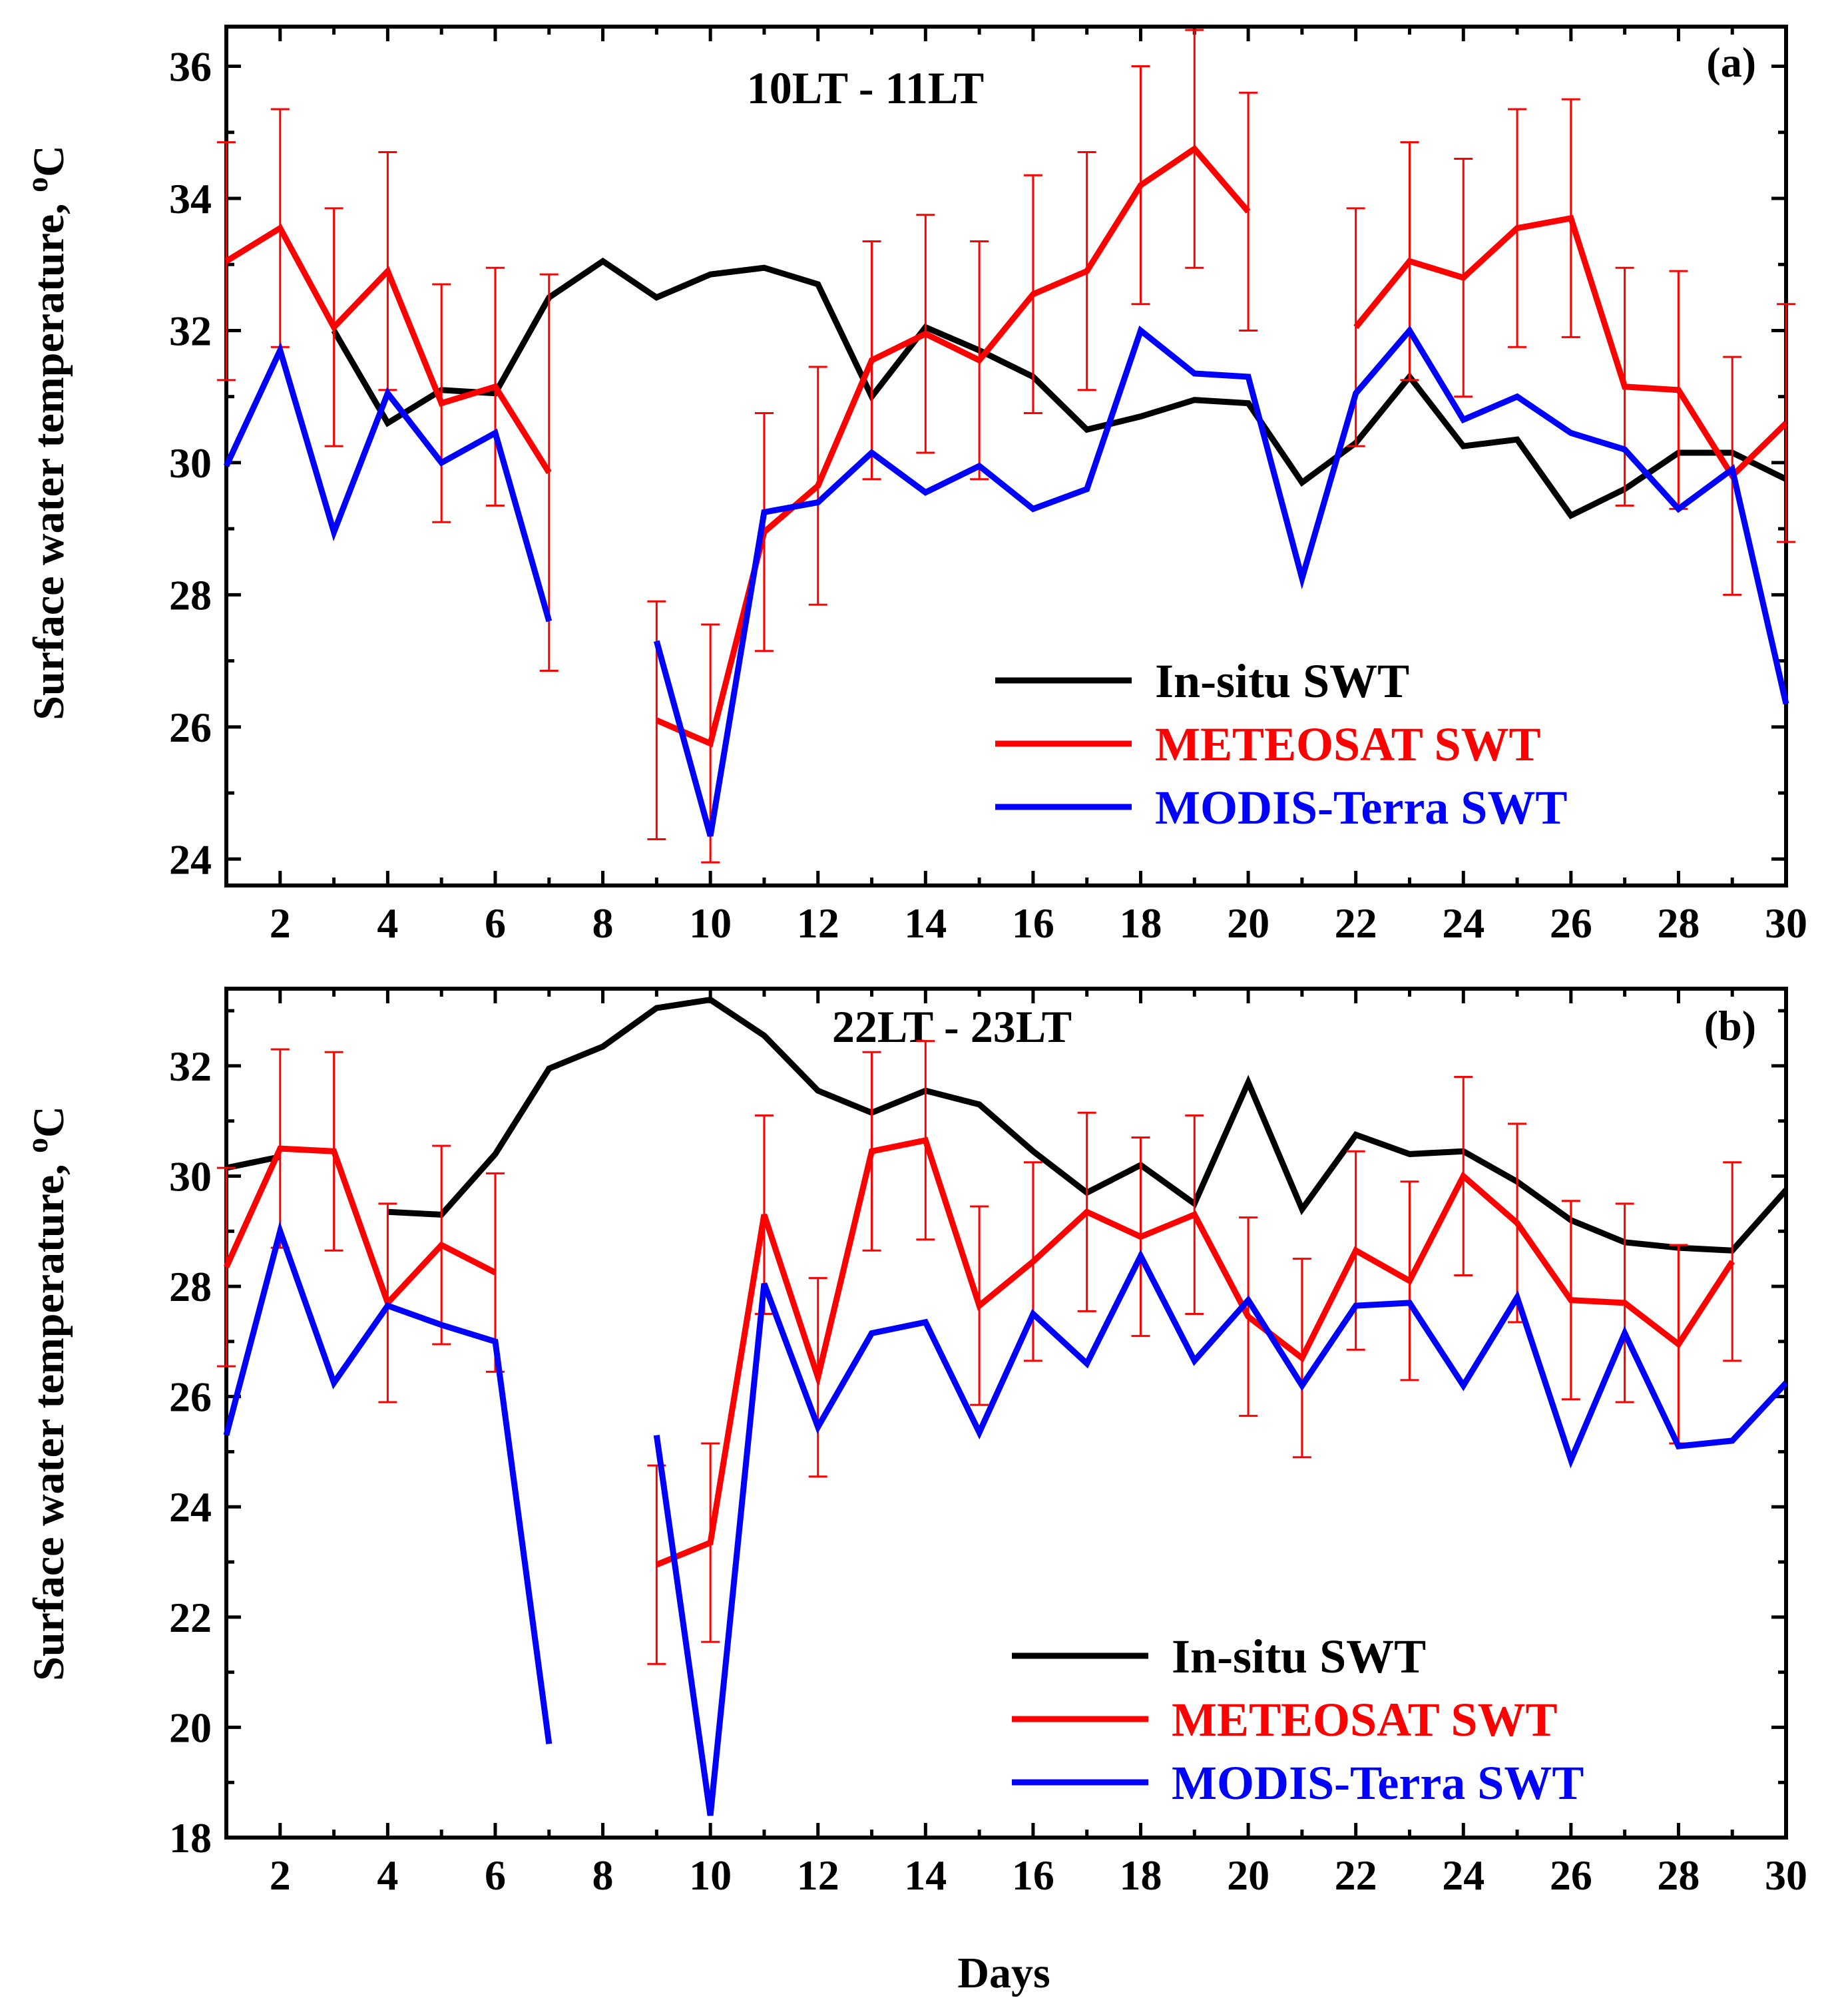 This screenshot has width=1834, height=2016. I want to click on x-tick-label: 10, so click(711, 1875).